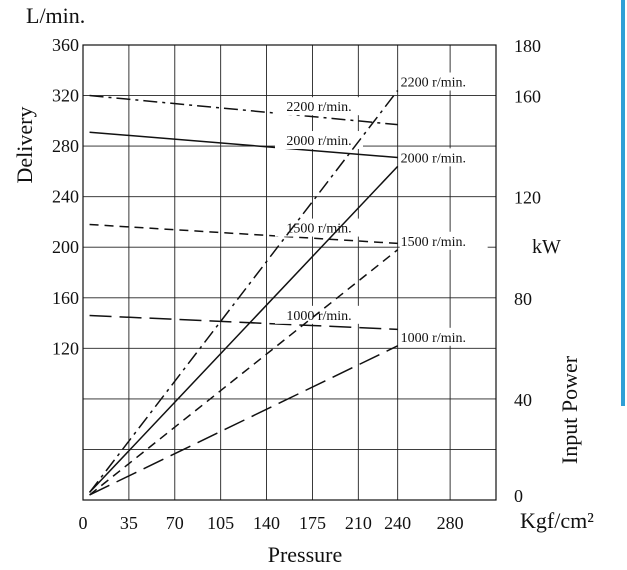 The width and height of the screenshot is (627, 570). I want to click on right-axis-title: Input Power, so click(569, 409).